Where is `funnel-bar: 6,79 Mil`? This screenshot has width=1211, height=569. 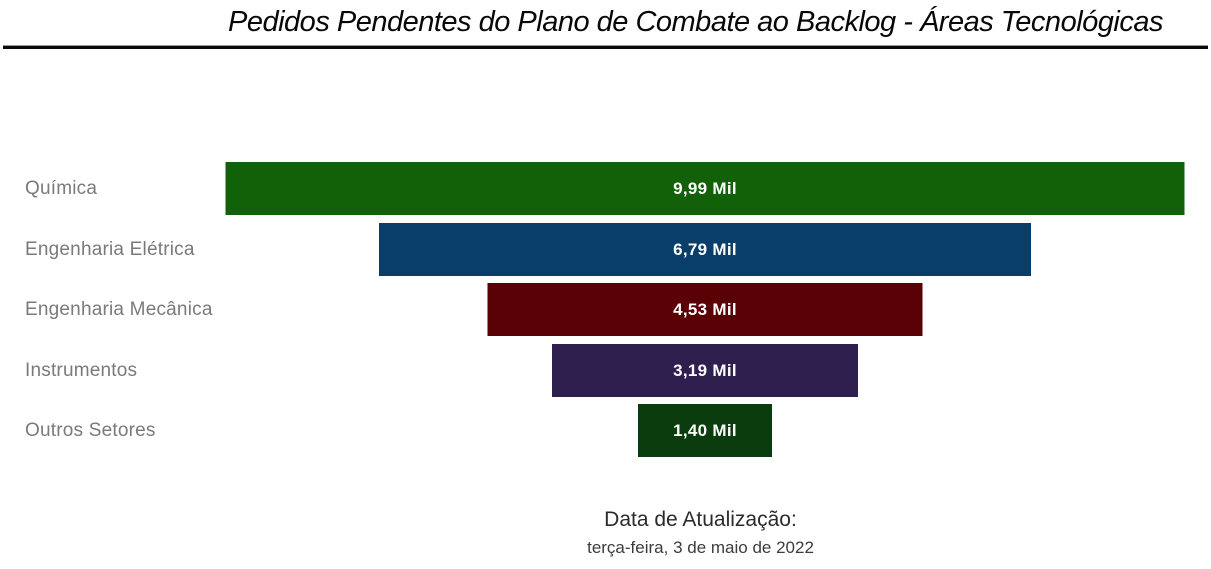 funnel-bar: 6,79 Mil is located at coordinates (705, 249).